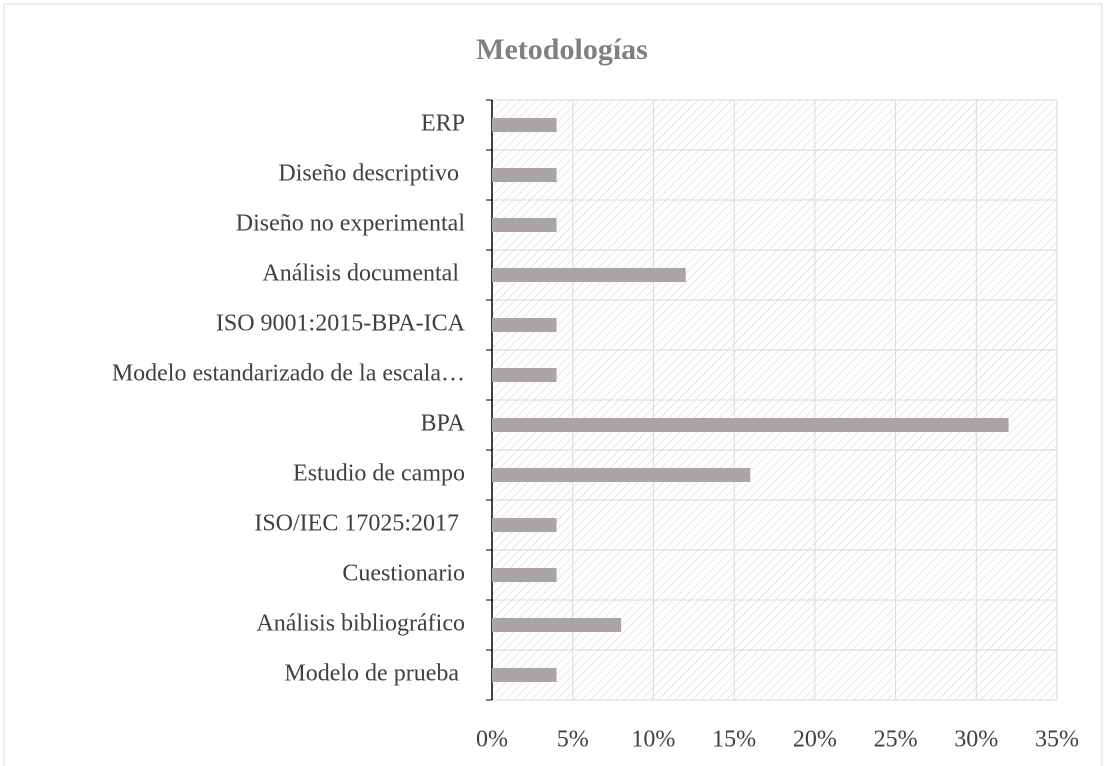 This screenshot has width=1106, height=766. What do you see at coordinates (443, 124) in the screenshot?
I see `y-tick-label: ERP` at bounding box center [443, 124].